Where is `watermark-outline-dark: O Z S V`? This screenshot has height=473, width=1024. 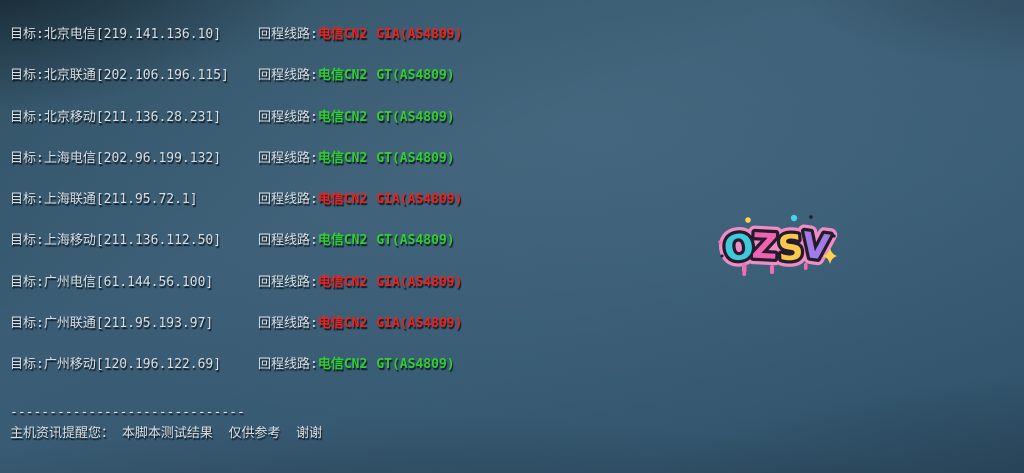 watermark-outline-dark: O Z S V is located at coordinates (776, 247).